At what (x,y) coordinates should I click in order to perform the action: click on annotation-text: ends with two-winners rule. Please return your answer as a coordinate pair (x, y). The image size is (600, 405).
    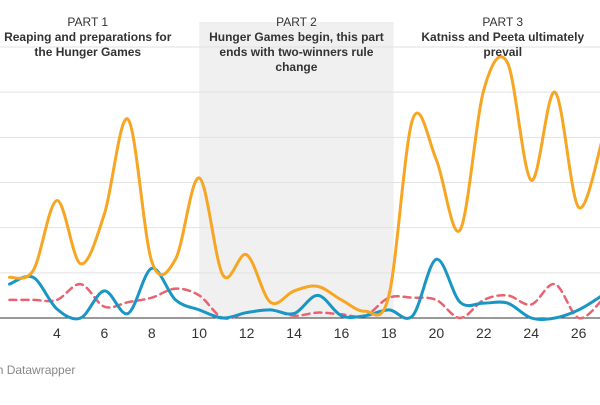
    Looking at the image, I should click on (296, 52).